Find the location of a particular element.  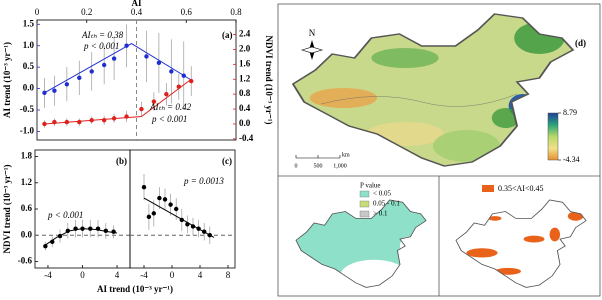

panel-label: (d) is located at coordinates (580, 43).